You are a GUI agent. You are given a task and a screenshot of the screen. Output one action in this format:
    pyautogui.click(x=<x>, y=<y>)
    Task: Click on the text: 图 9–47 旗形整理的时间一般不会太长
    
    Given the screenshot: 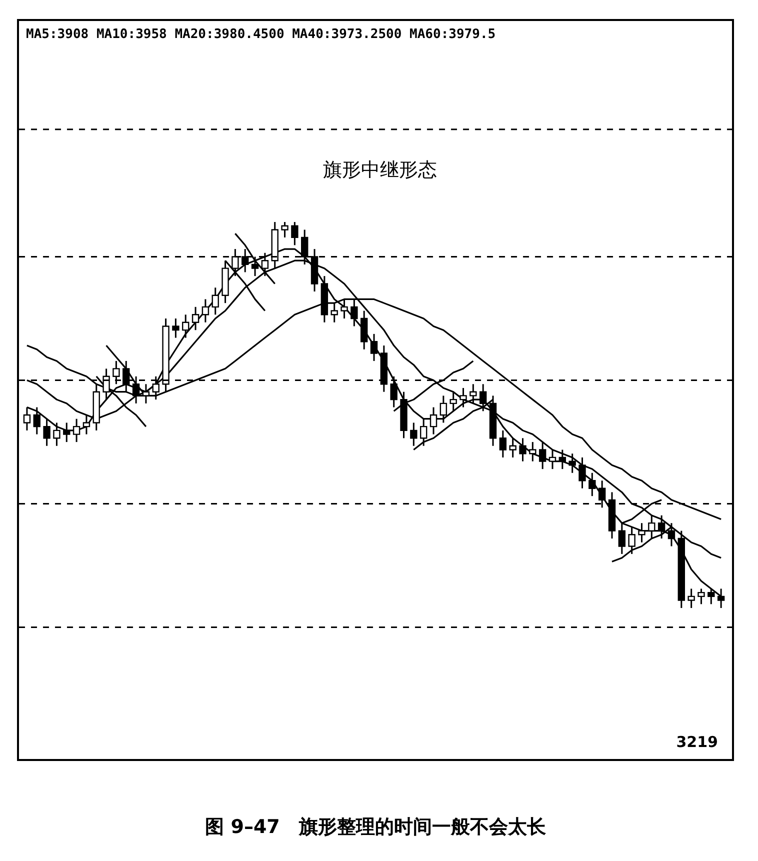 What is the action you would take?
    pyautogui.click(x=376, y=827)
    